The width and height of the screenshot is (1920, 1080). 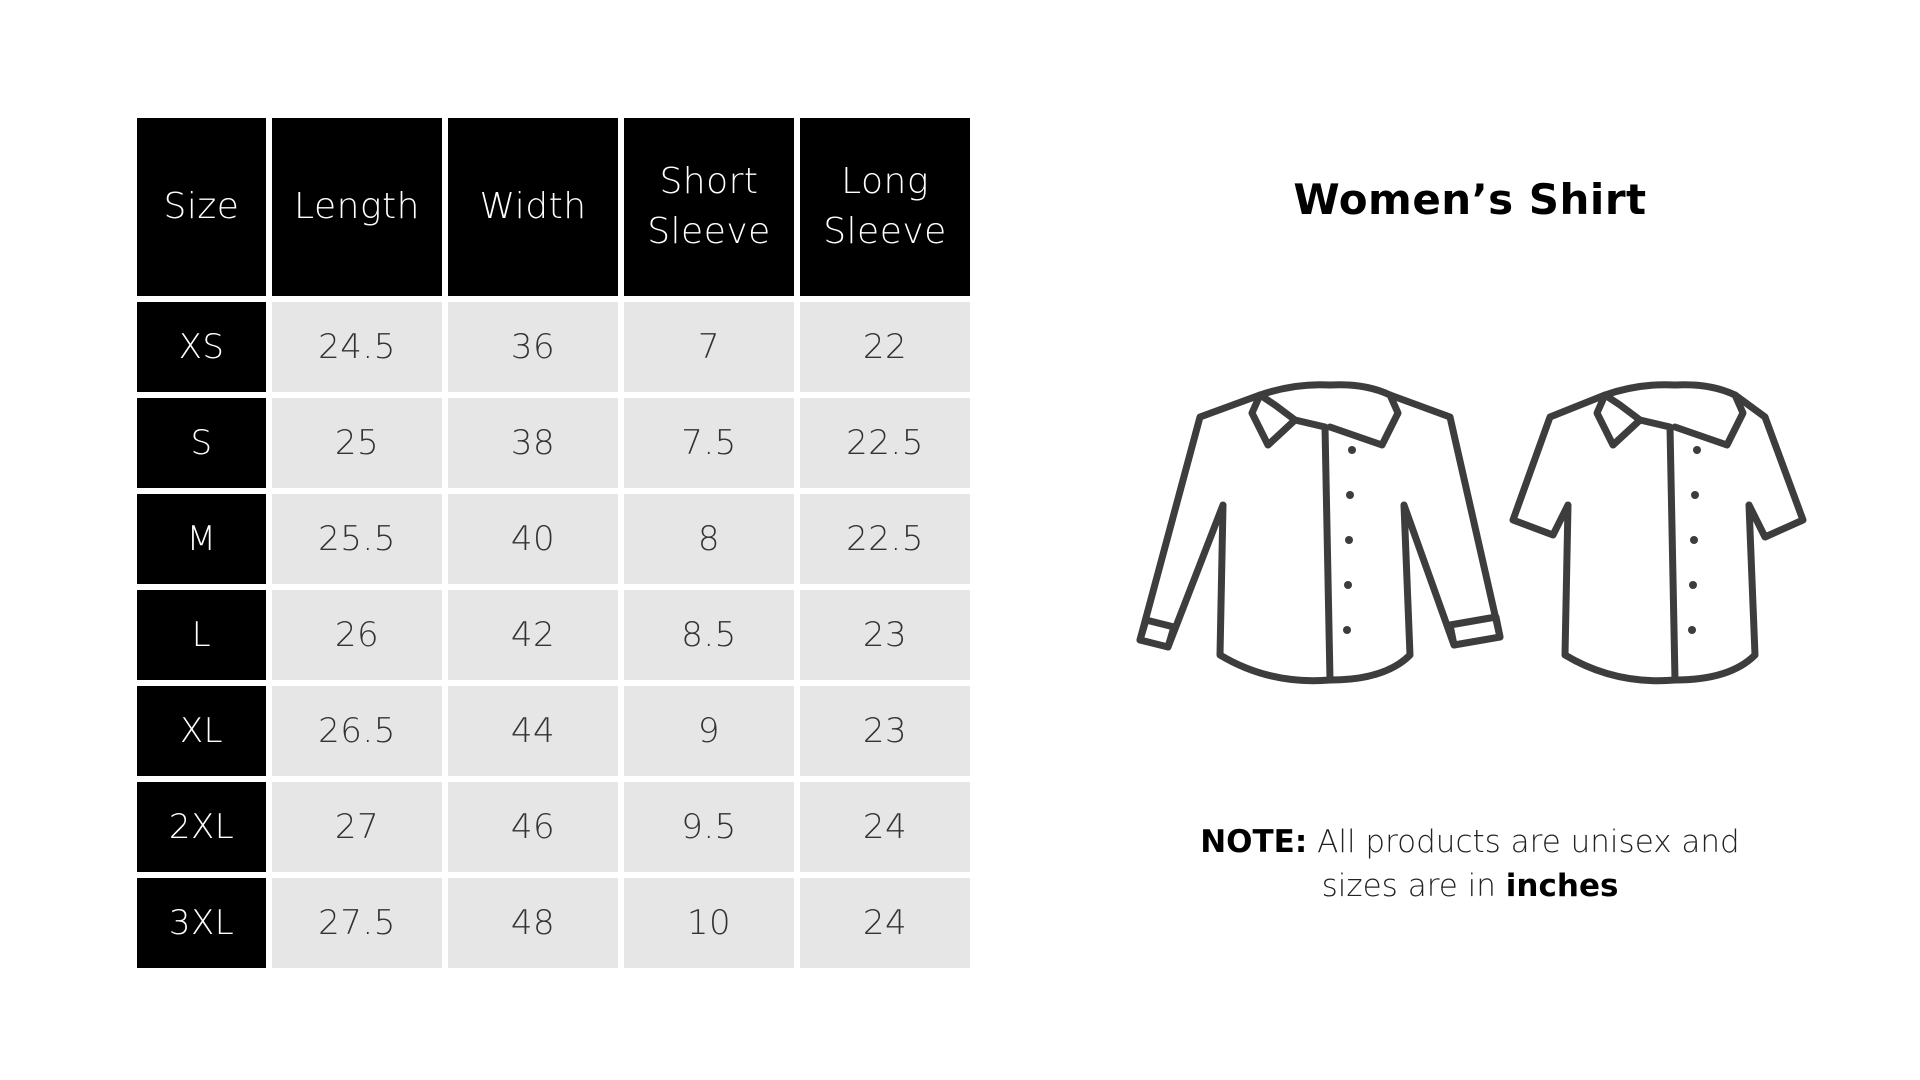 What do you see at coordinates (709, 181) in the screenshot?
I see `header-short-sleeve-line-1: Short` at bounding box center [709, 181].